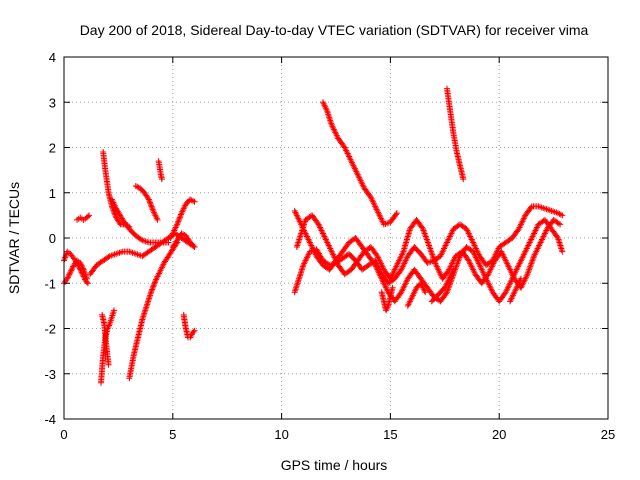  What do you see at coordinates (50, 283) in the screenshot?
I see `y-tick-label: -1` at bounding box center [50, 283].